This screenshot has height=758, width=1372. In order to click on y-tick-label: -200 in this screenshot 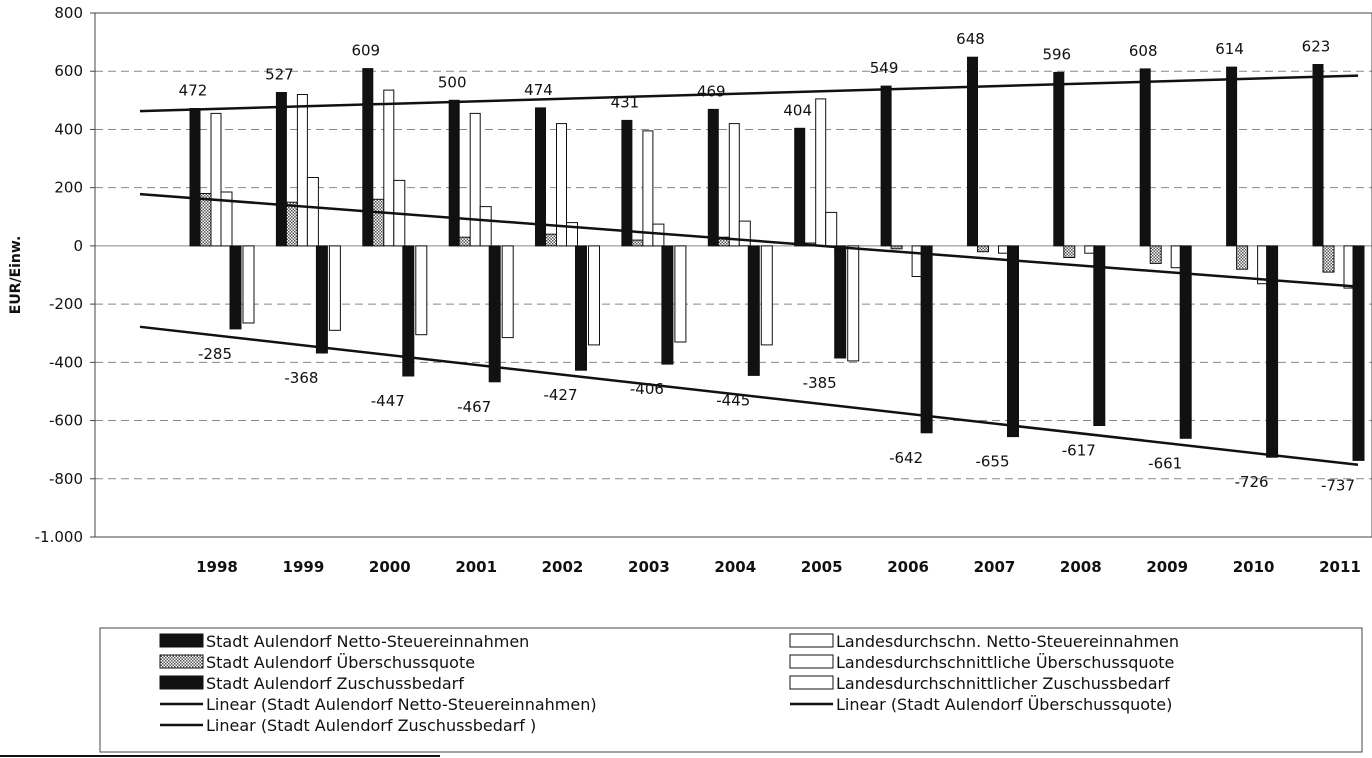, I will do `click(66, 304)`.